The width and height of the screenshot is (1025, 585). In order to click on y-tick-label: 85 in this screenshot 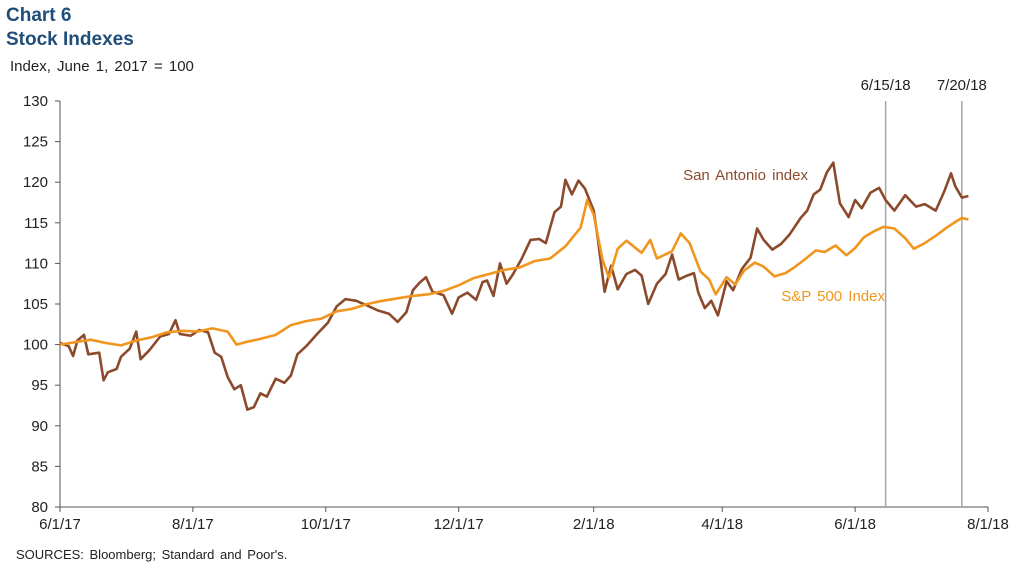, I will do `click(39, 466)`.